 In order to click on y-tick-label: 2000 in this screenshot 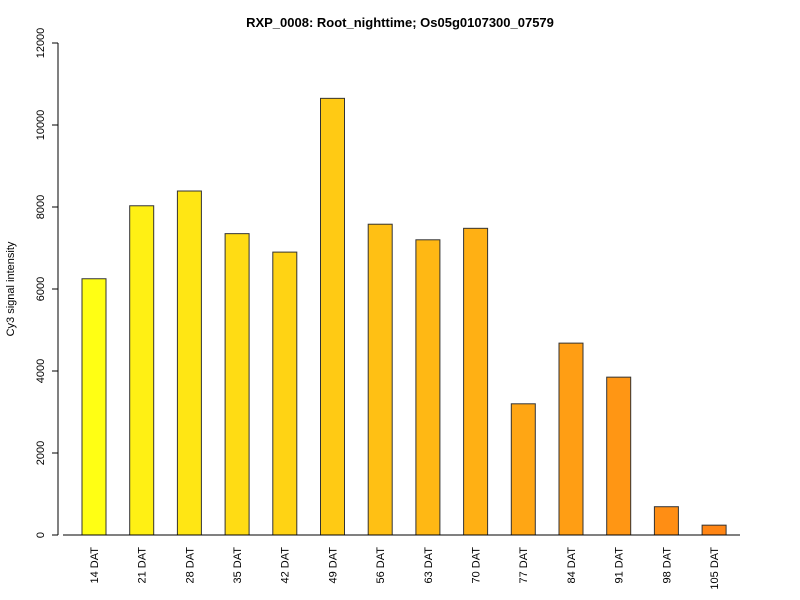, I will do `click(41, 453)`.